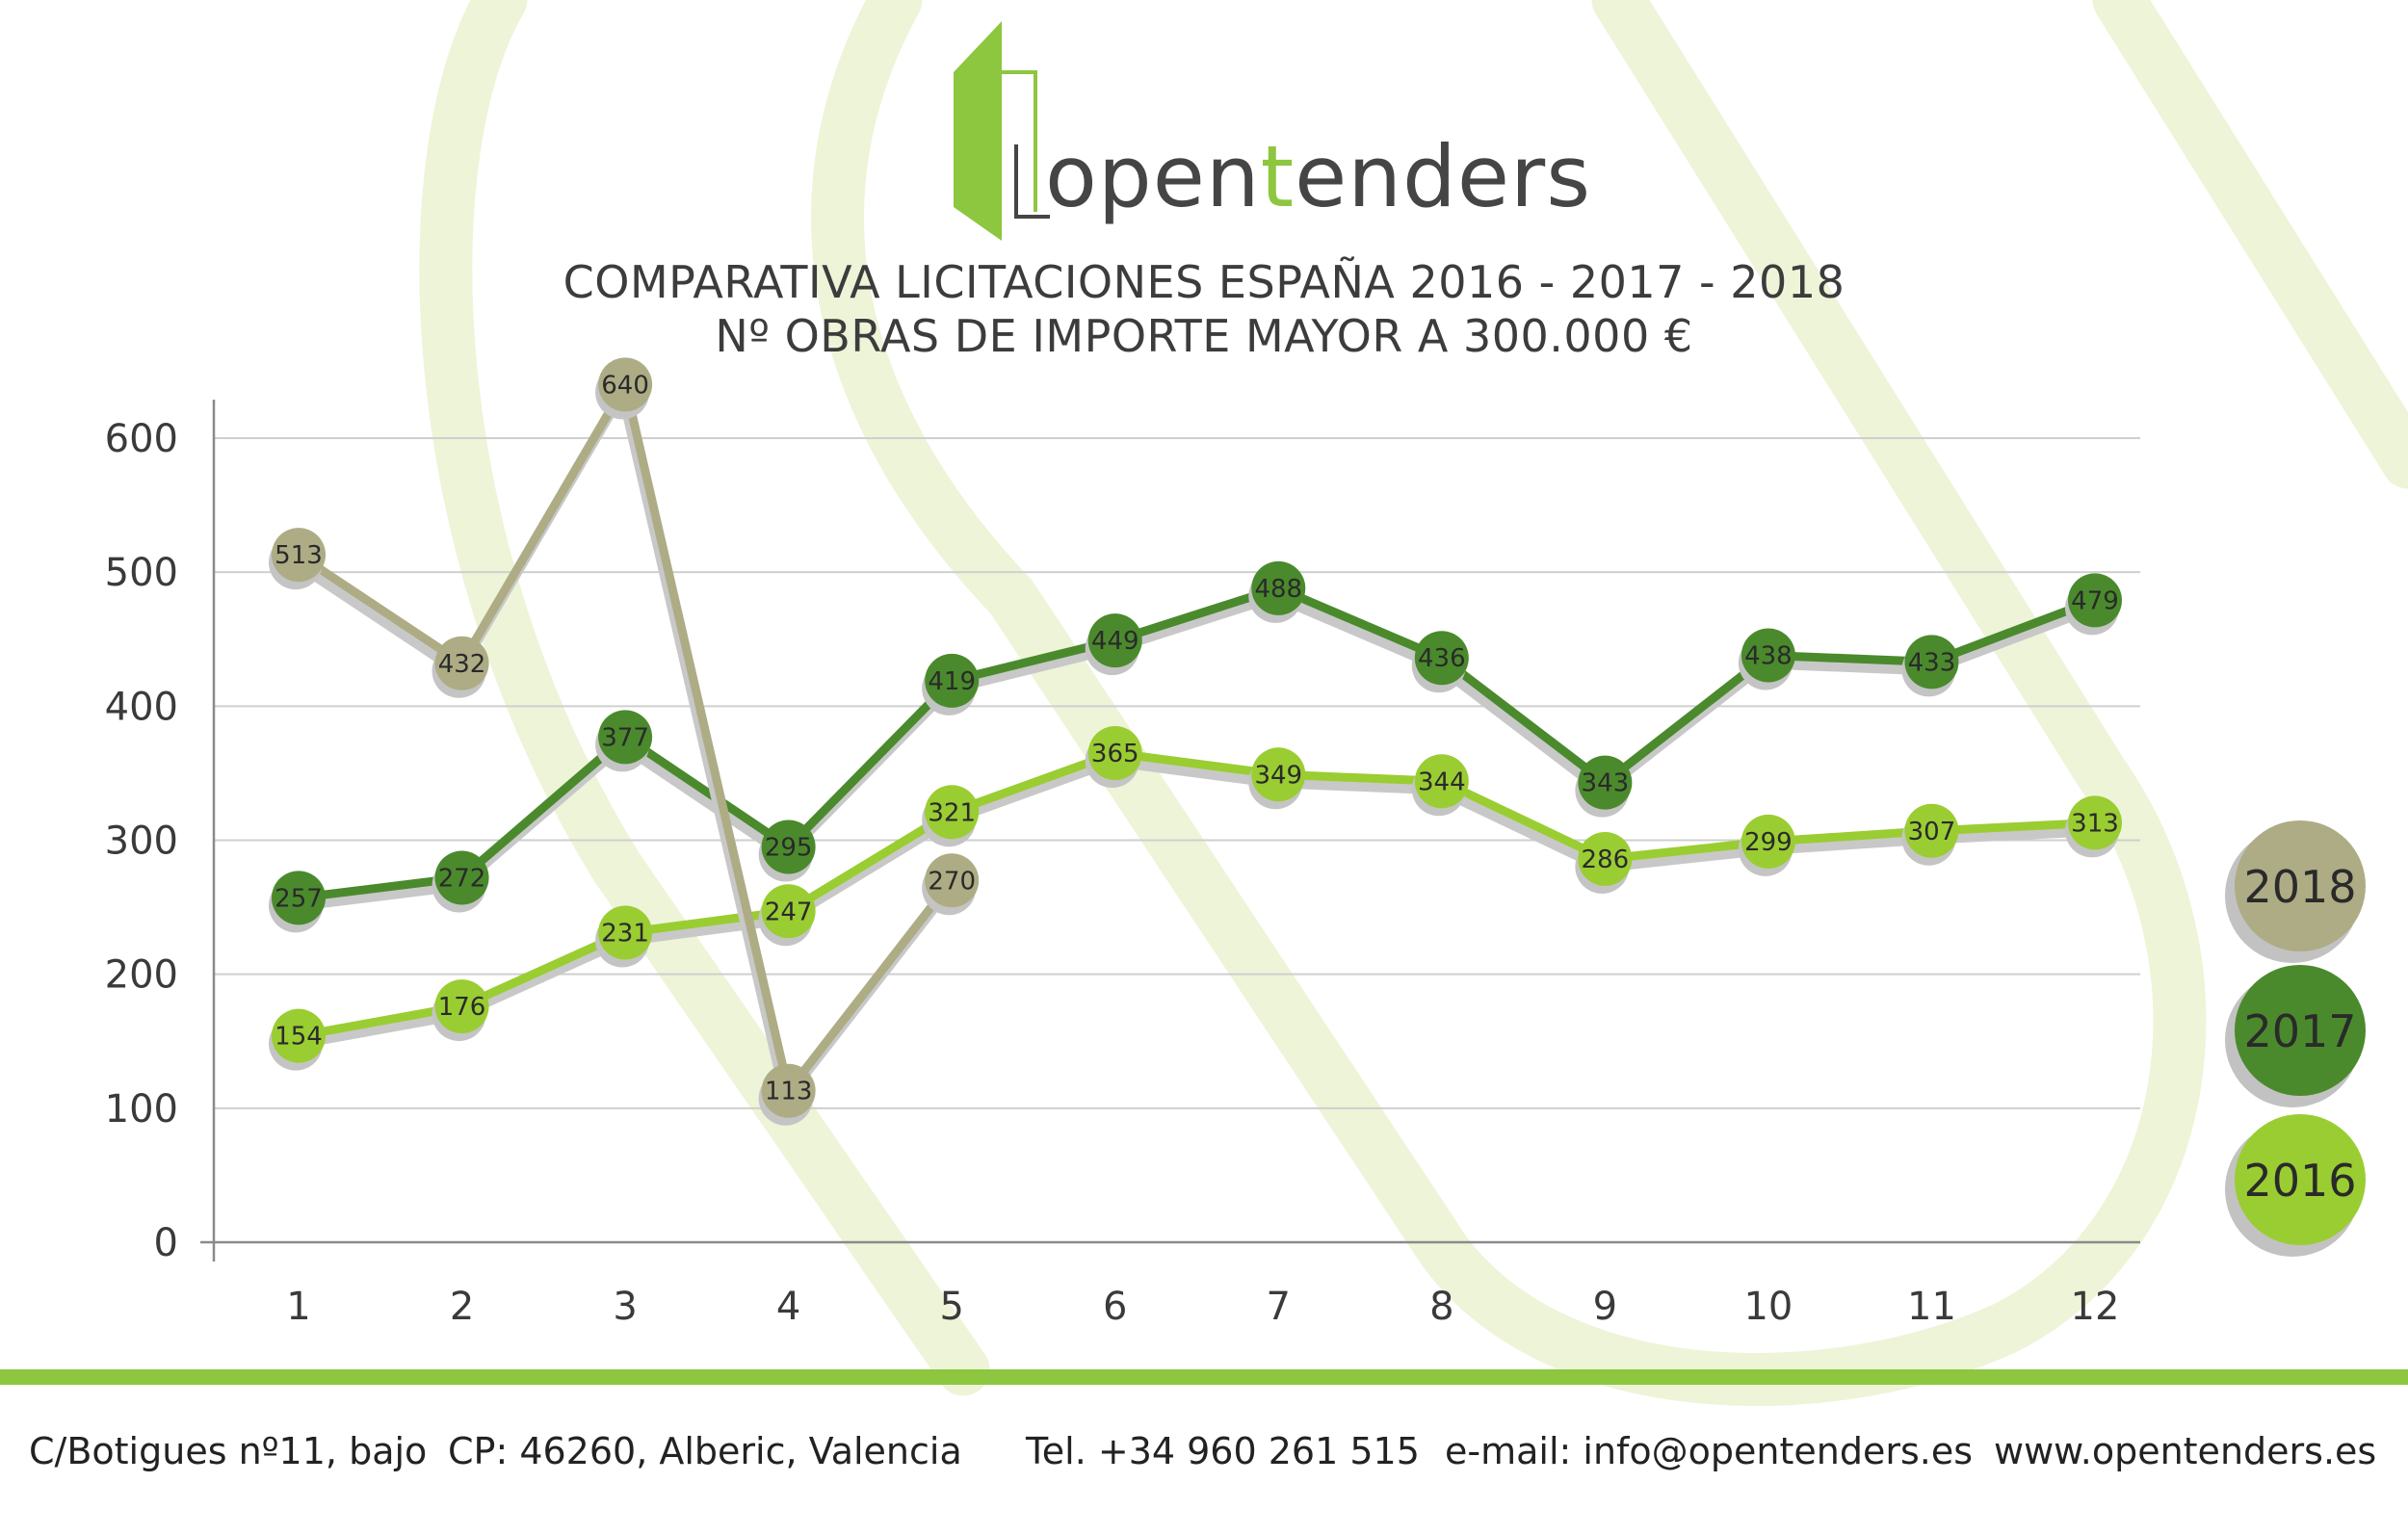  I want to click on data-label: 247, so click(789, 912).